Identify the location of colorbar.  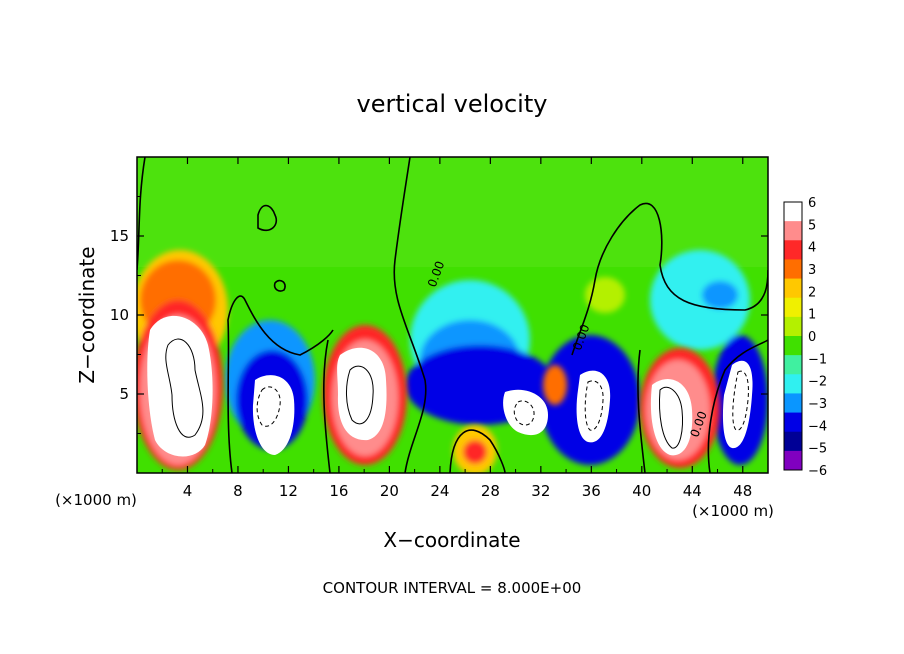
(793, 336).